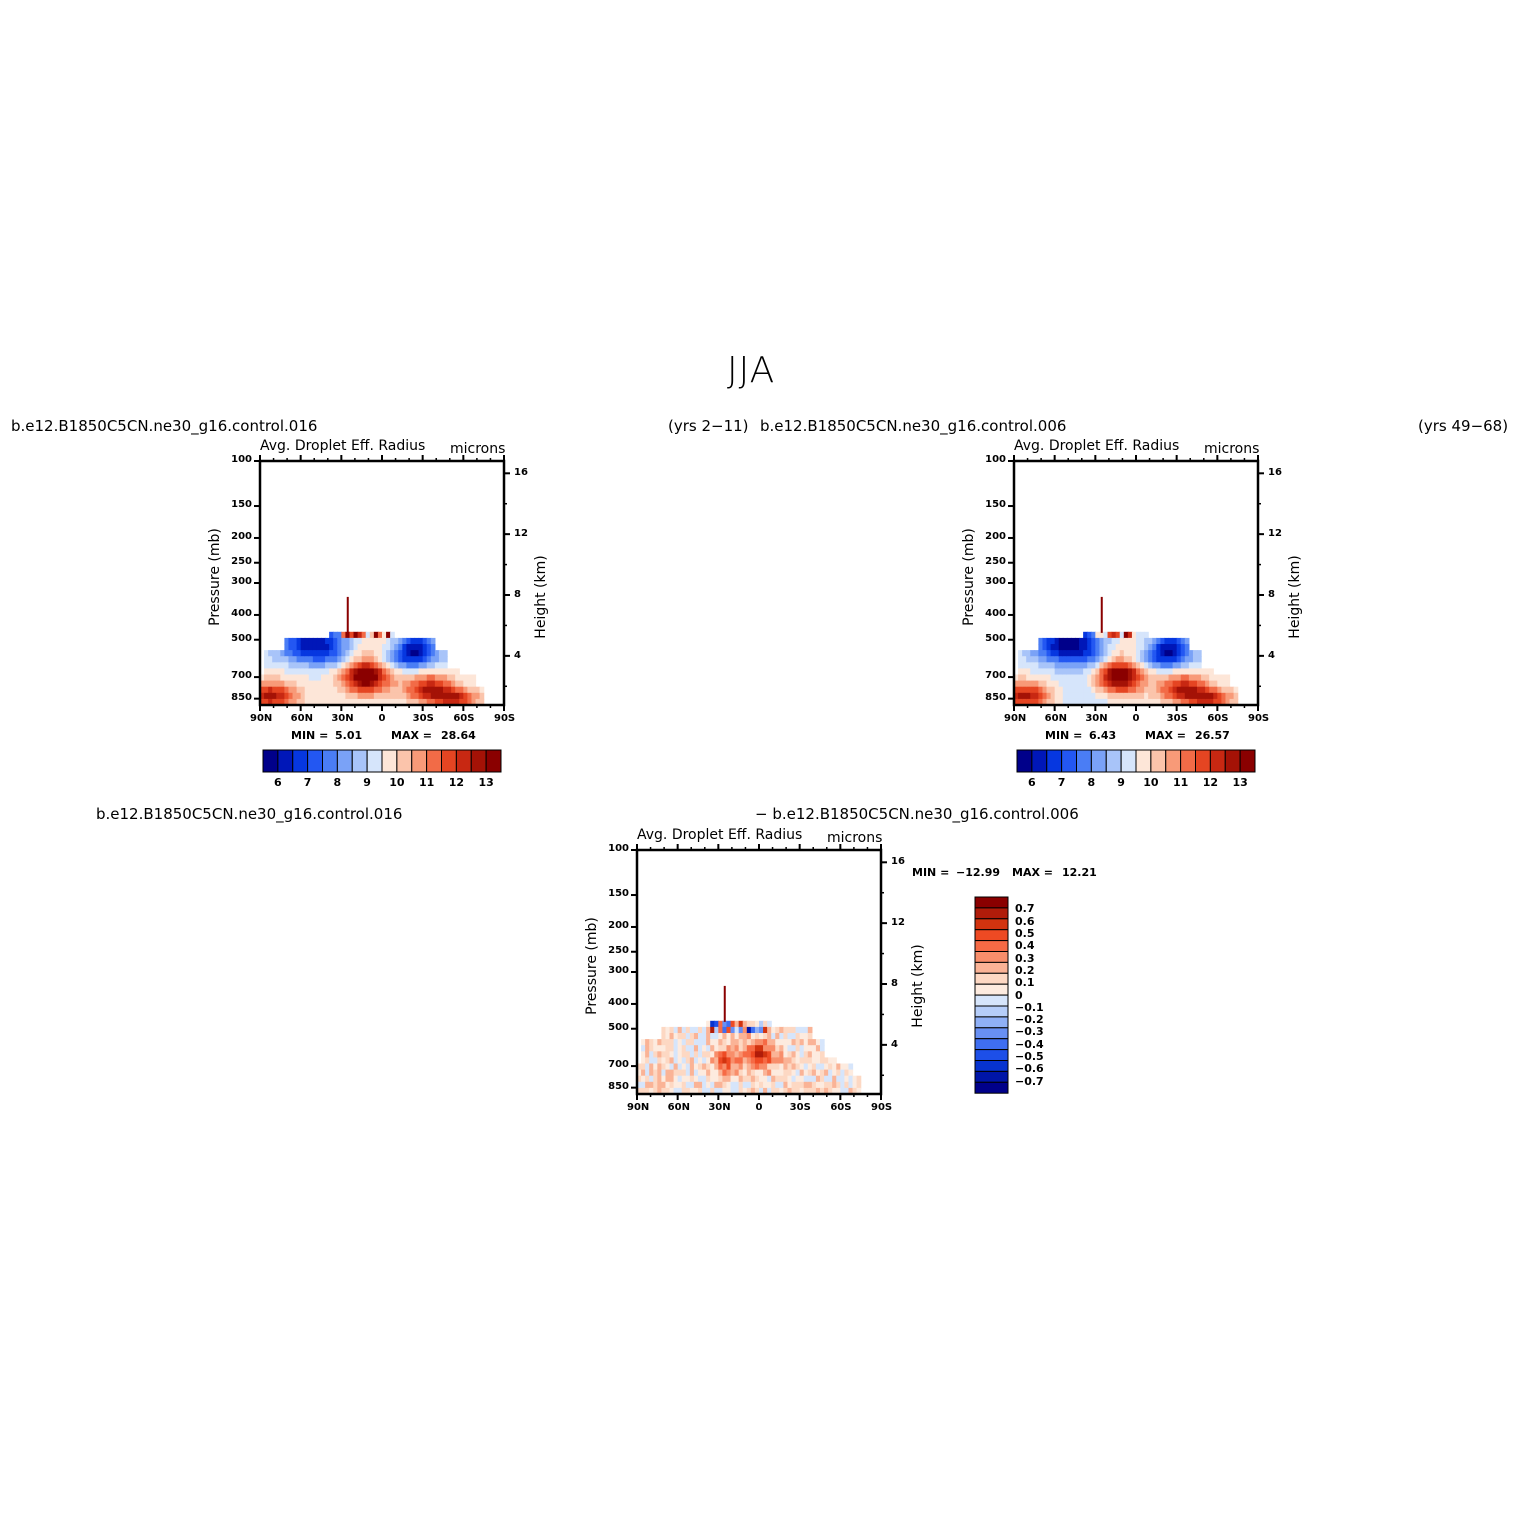 Image resolution: width=1519 pixels, height=1519 pixels. What do you see at coordinates (164, 426) in the screenshot?
I see `case1-label: b.e12.B1850C5CN.ne30_g16.control.016` at bounding box center [164, 426].